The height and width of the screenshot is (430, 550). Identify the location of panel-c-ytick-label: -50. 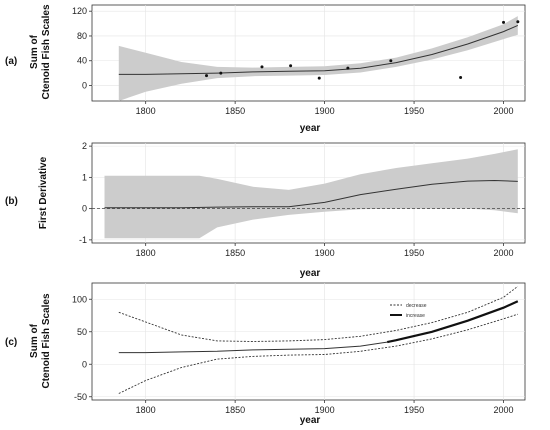
(80, 397).